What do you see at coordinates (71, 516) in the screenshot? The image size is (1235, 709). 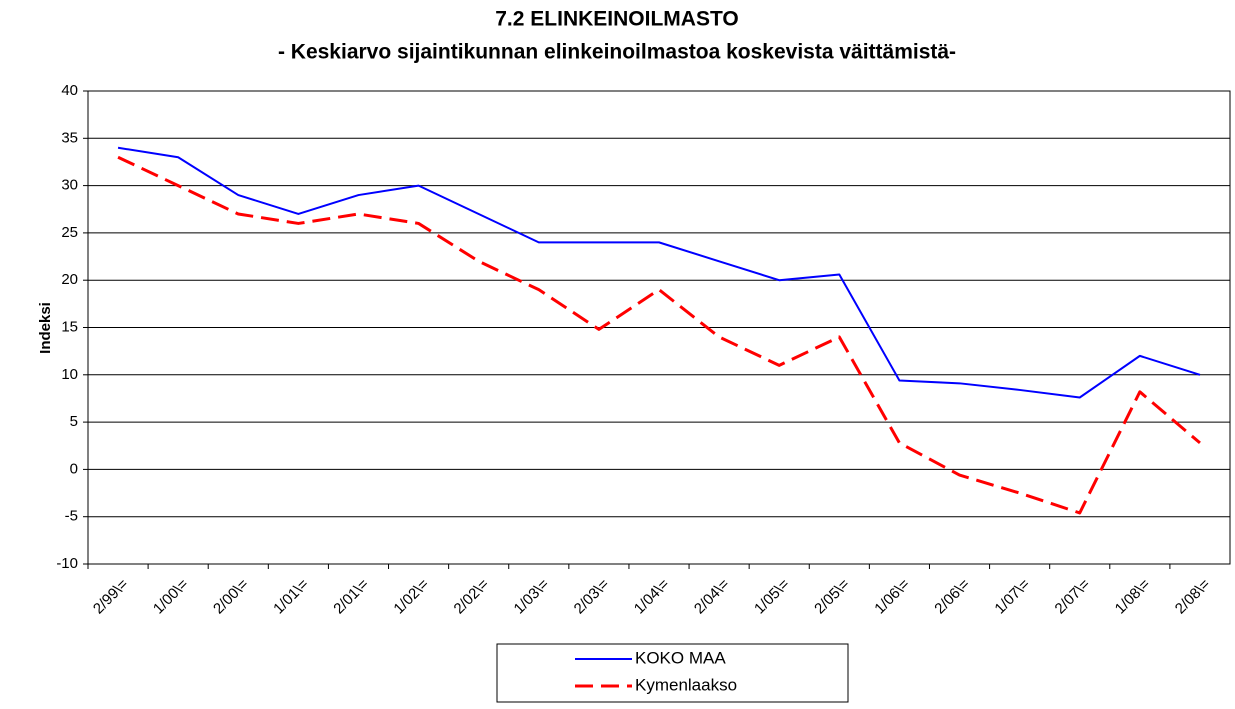 I see `y-tick-label: -5` at bounding box center [71, 516].